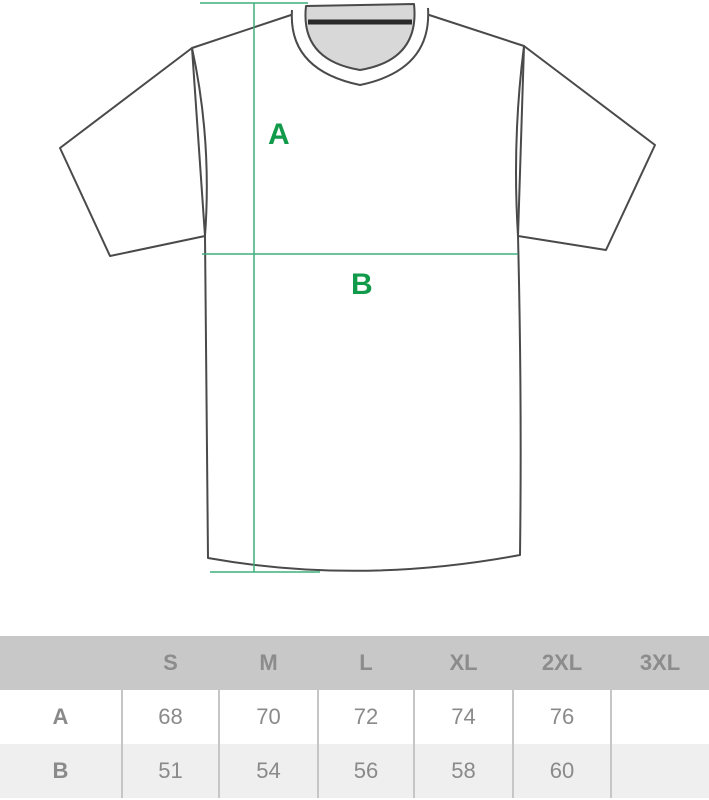  What do you see at coordinates (586, 148) in the screenshot?
I see `right-sleeve` at bounding box center [586, 148].